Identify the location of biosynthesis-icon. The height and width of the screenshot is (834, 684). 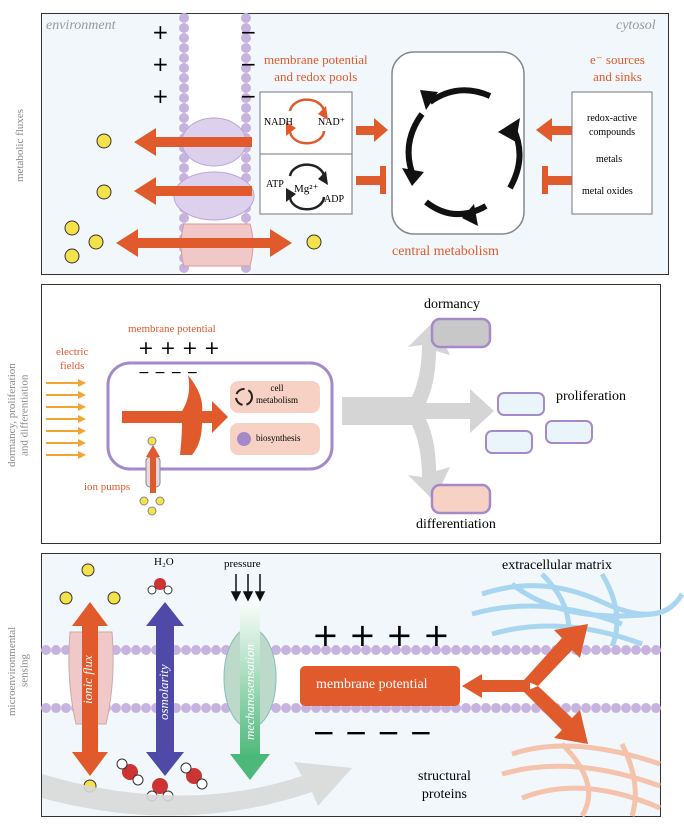
(244, 439).